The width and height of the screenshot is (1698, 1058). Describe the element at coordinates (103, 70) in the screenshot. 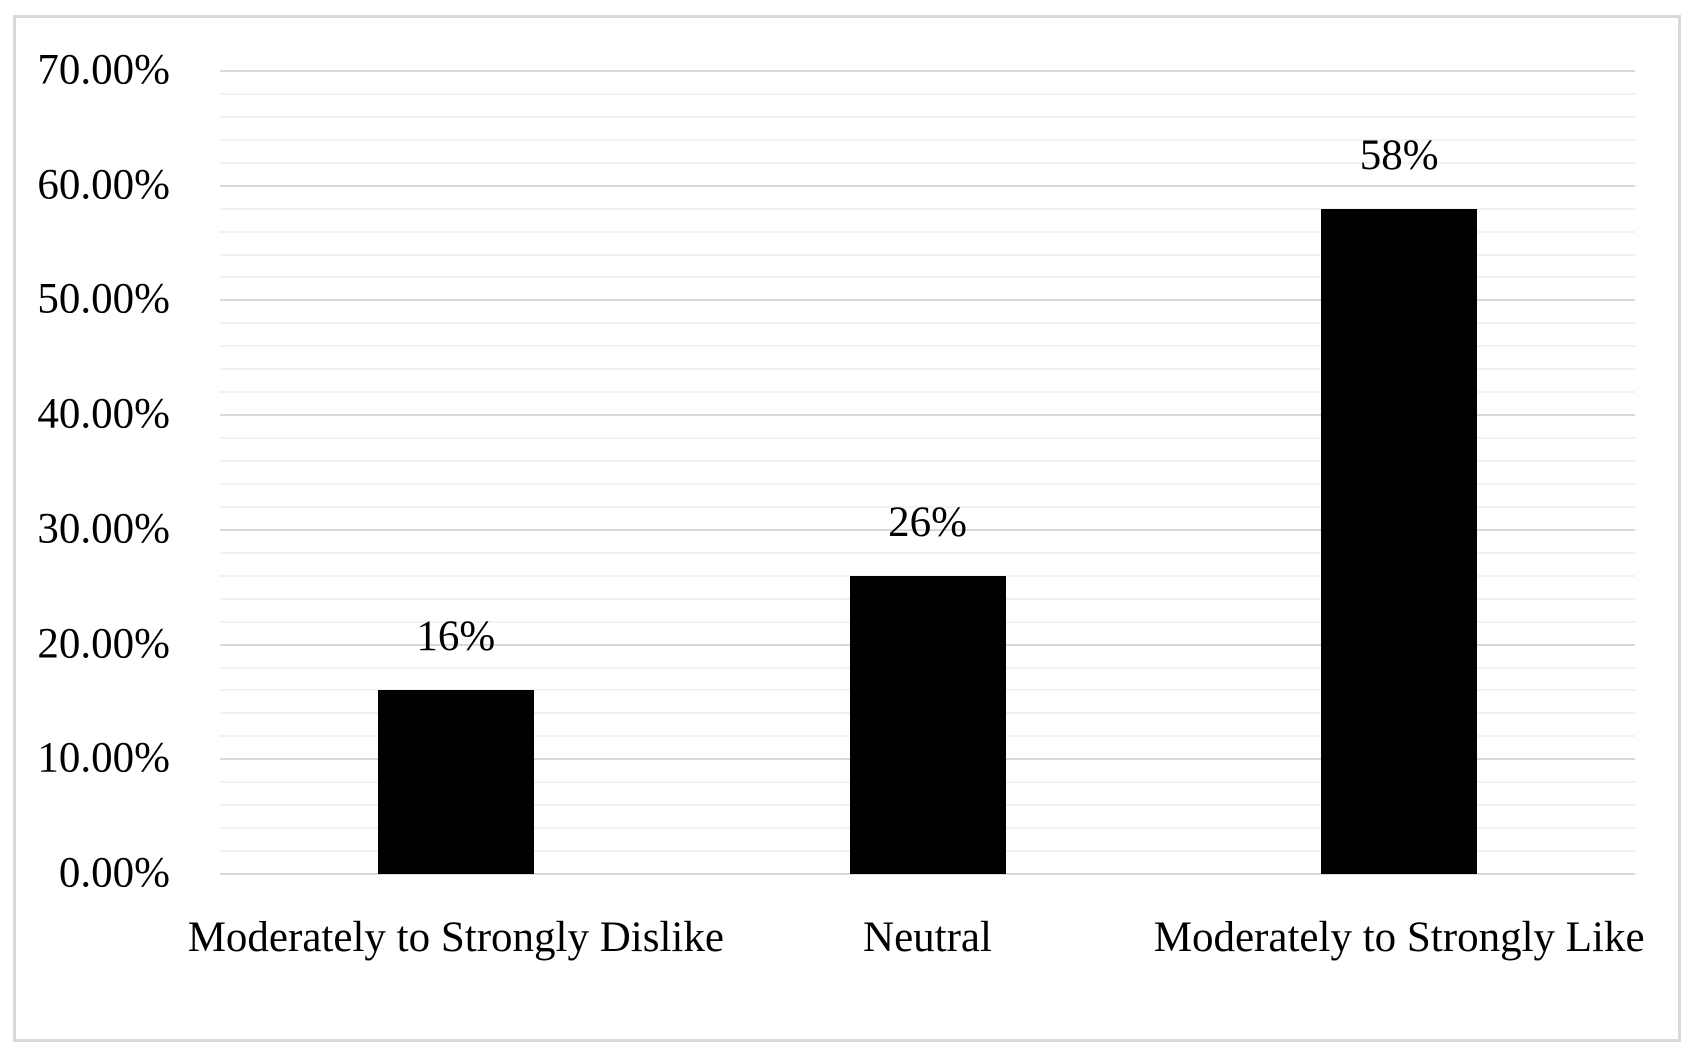

I see `y-axis-tick-label: 70.00%` at that location.